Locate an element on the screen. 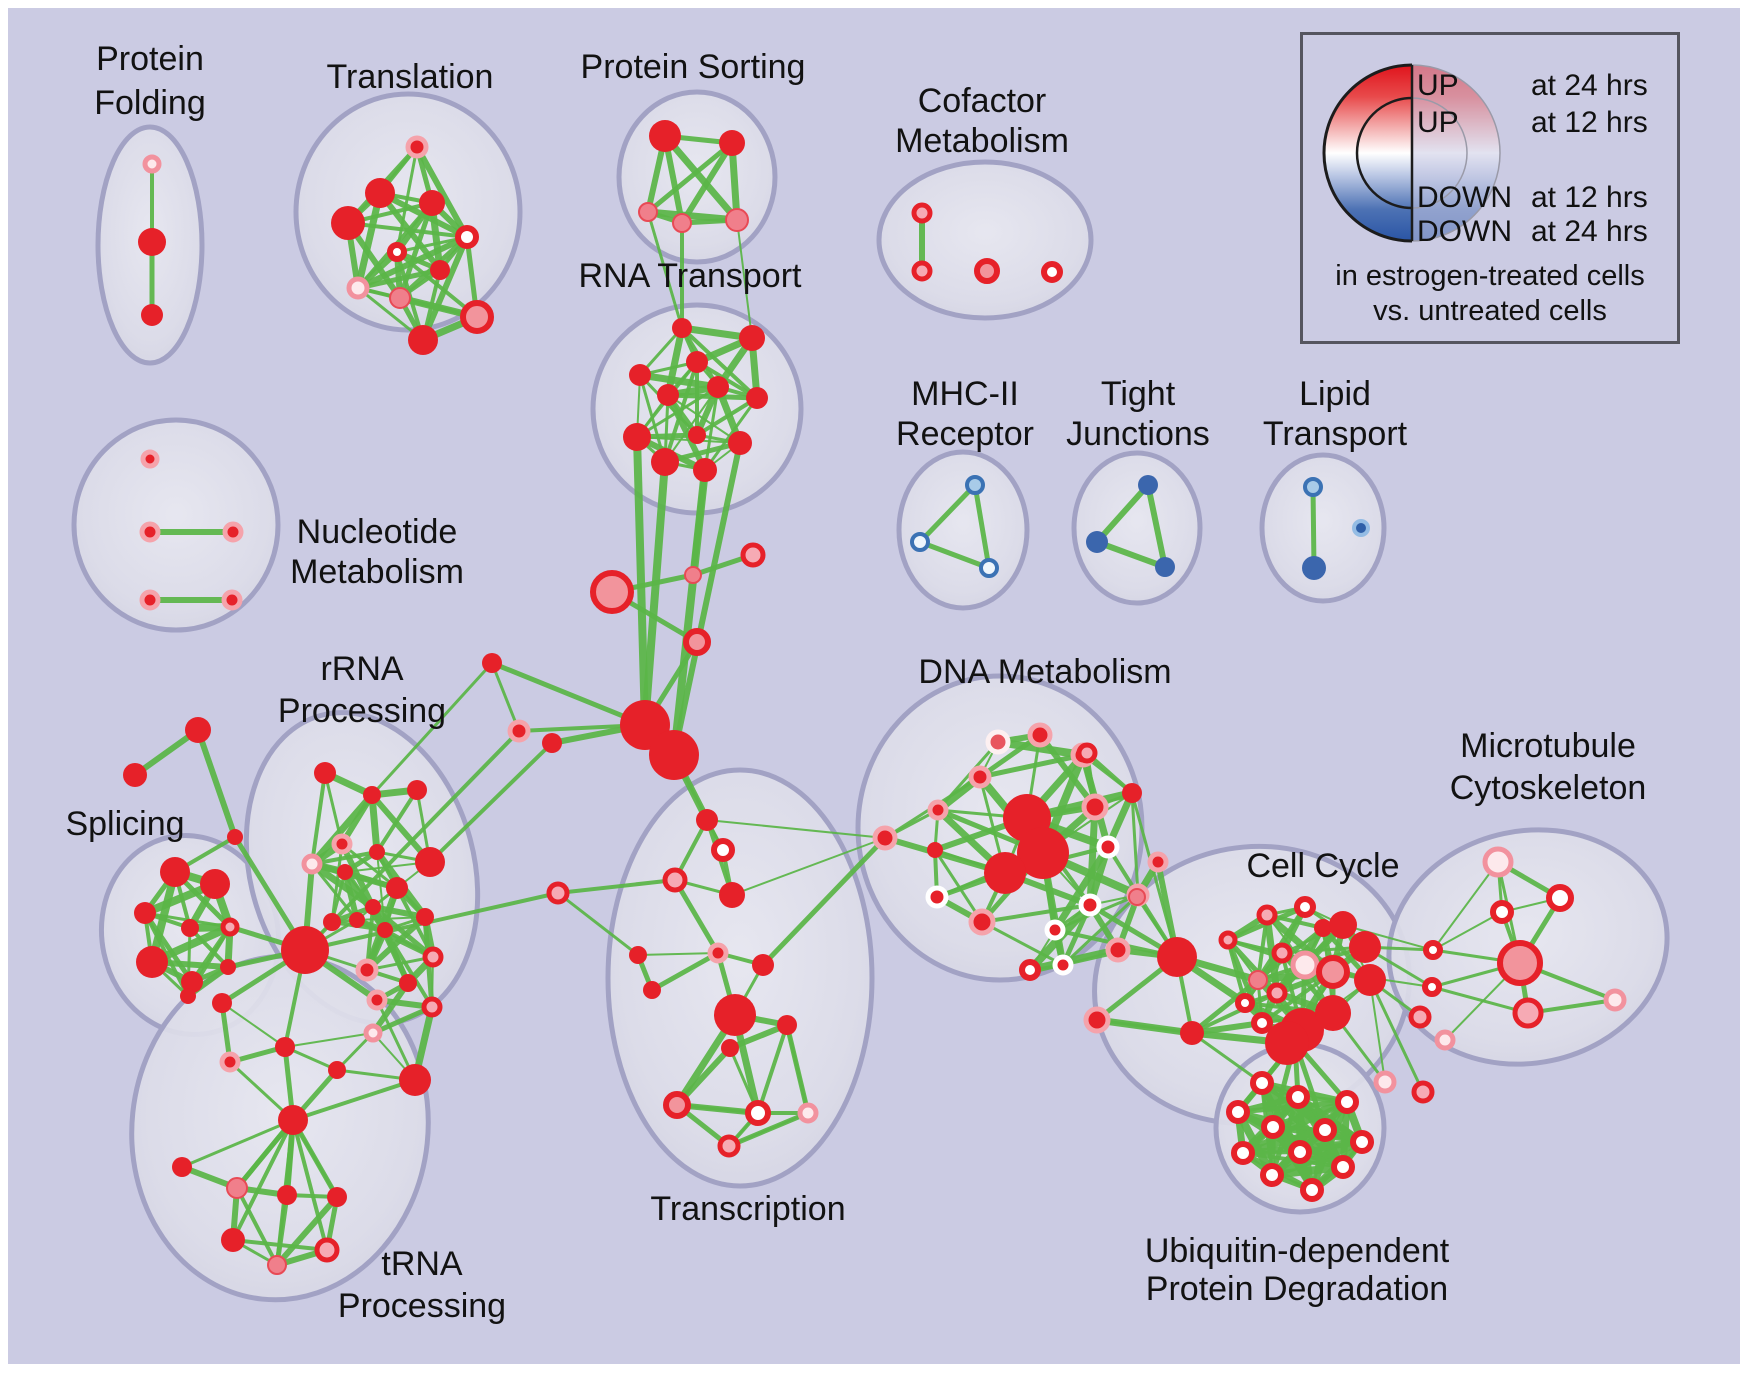  node-protein-sorting is located at coordinates (648, 212).